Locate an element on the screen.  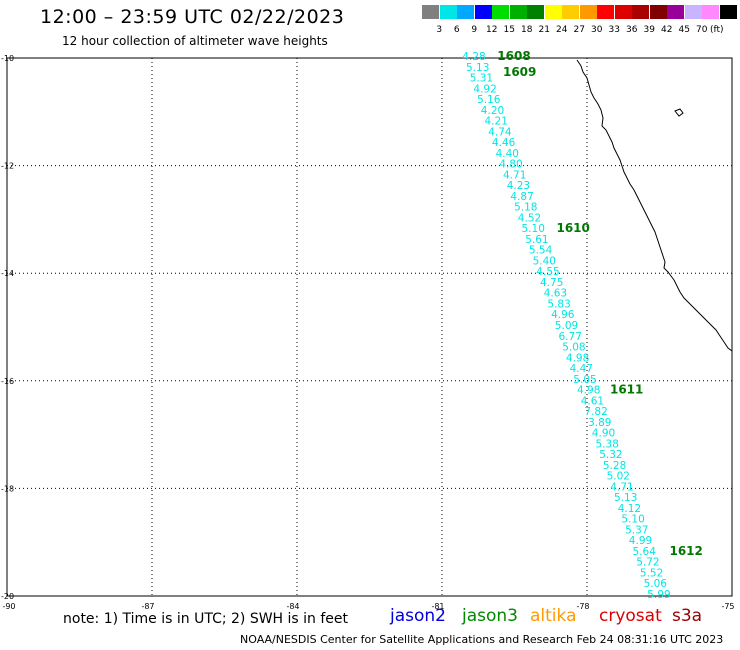
swh-value: 4.28 is located at coordinates (473, 57).